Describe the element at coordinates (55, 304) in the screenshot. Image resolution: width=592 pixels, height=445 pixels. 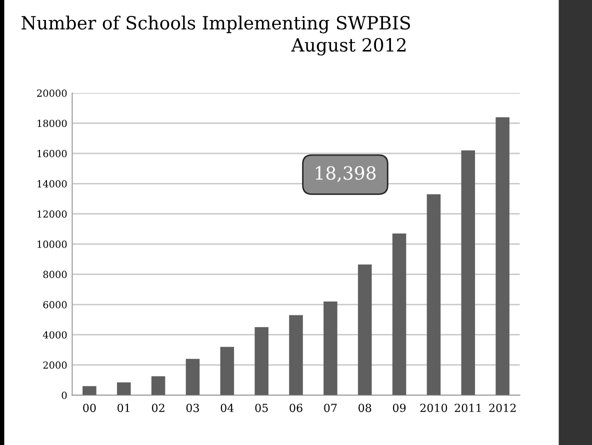
I see `y-tick-label: 6000` at that location.